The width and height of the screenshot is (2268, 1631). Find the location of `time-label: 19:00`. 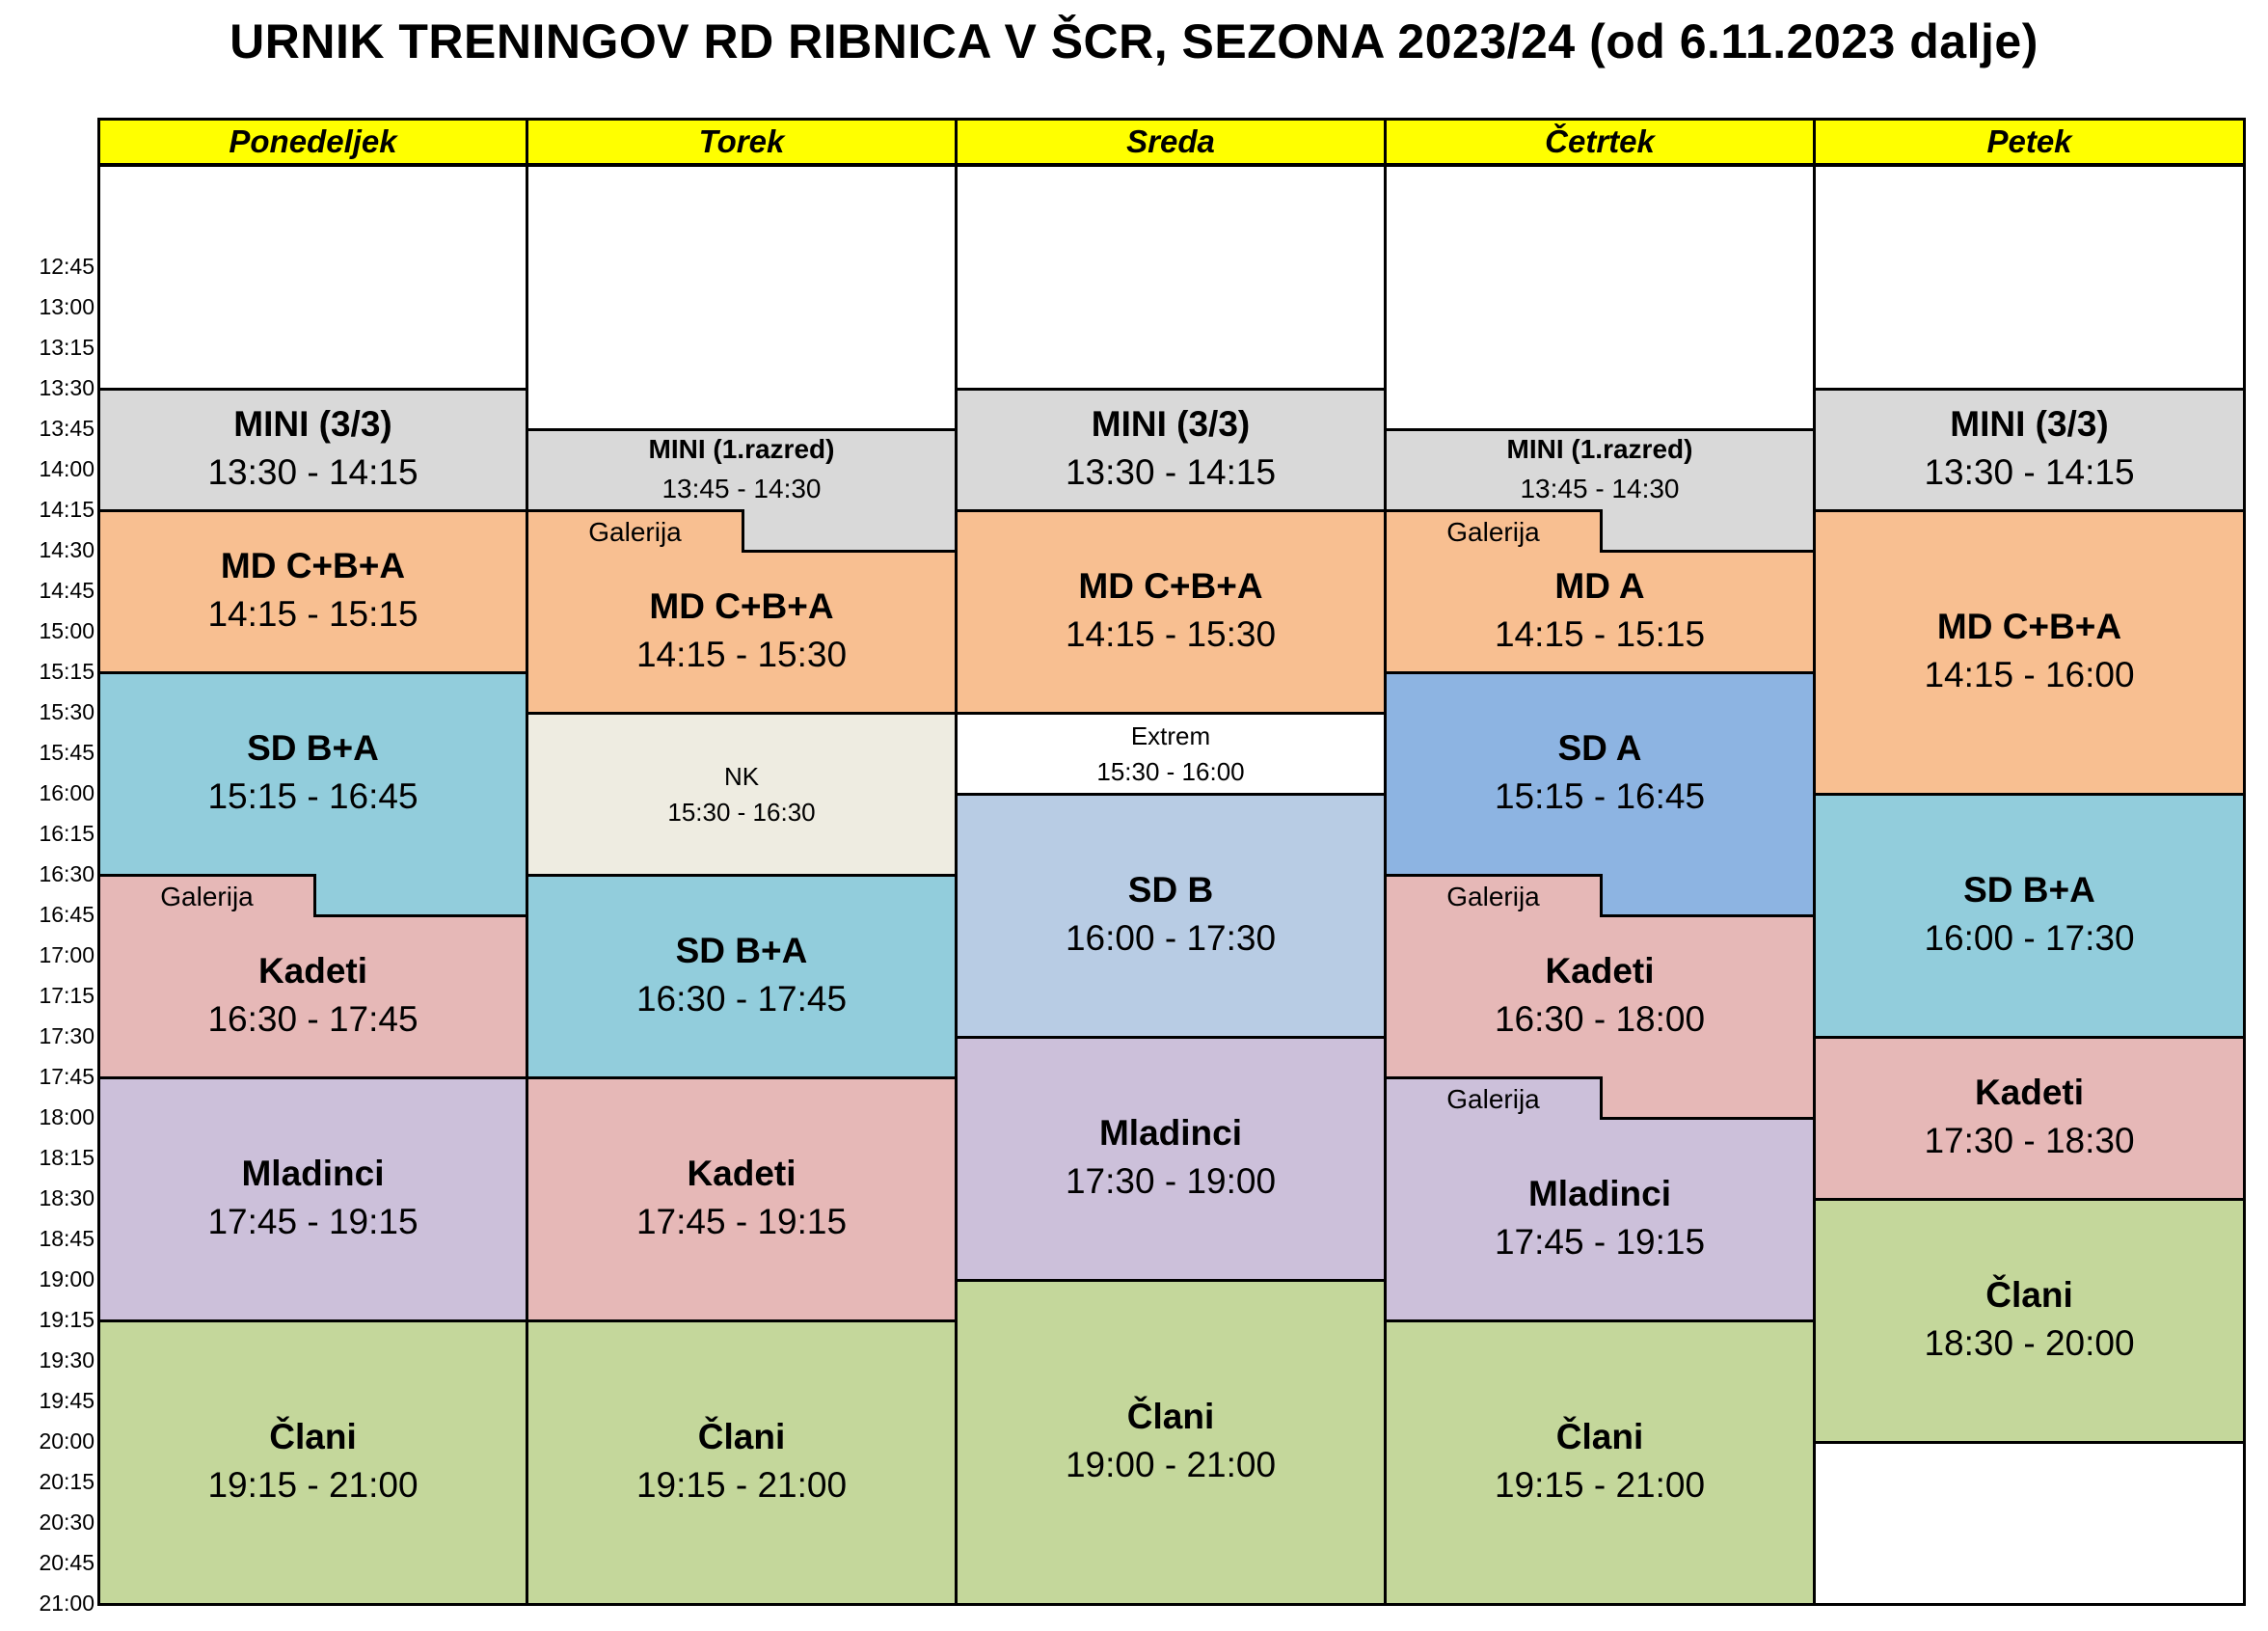

time-label: 19:00 is located at coordinates (66, 1278).